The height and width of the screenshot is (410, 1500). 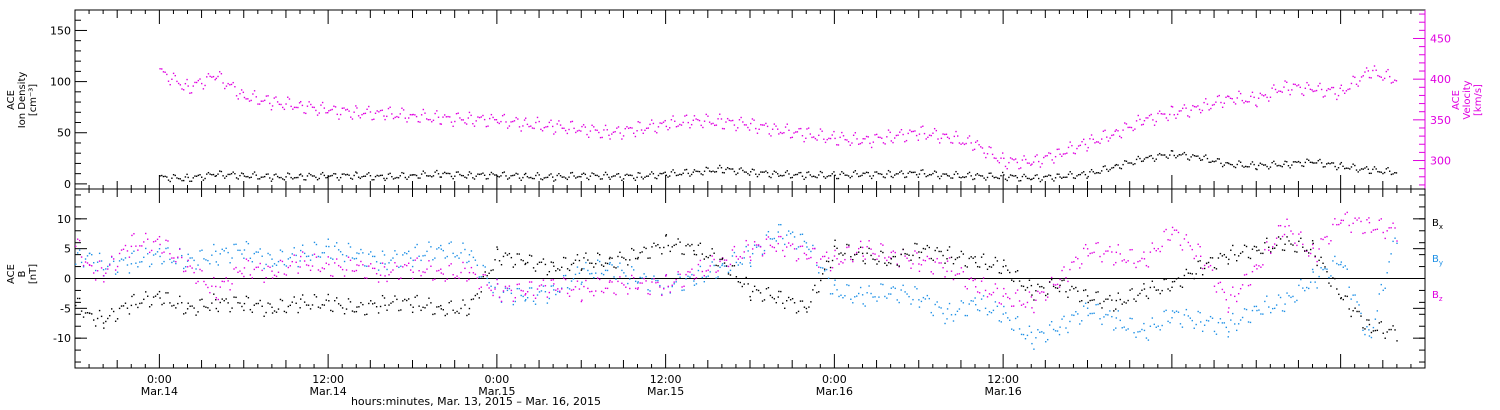 I want to click on left-y-axis-title: ACE, so click(x=11, y=100).